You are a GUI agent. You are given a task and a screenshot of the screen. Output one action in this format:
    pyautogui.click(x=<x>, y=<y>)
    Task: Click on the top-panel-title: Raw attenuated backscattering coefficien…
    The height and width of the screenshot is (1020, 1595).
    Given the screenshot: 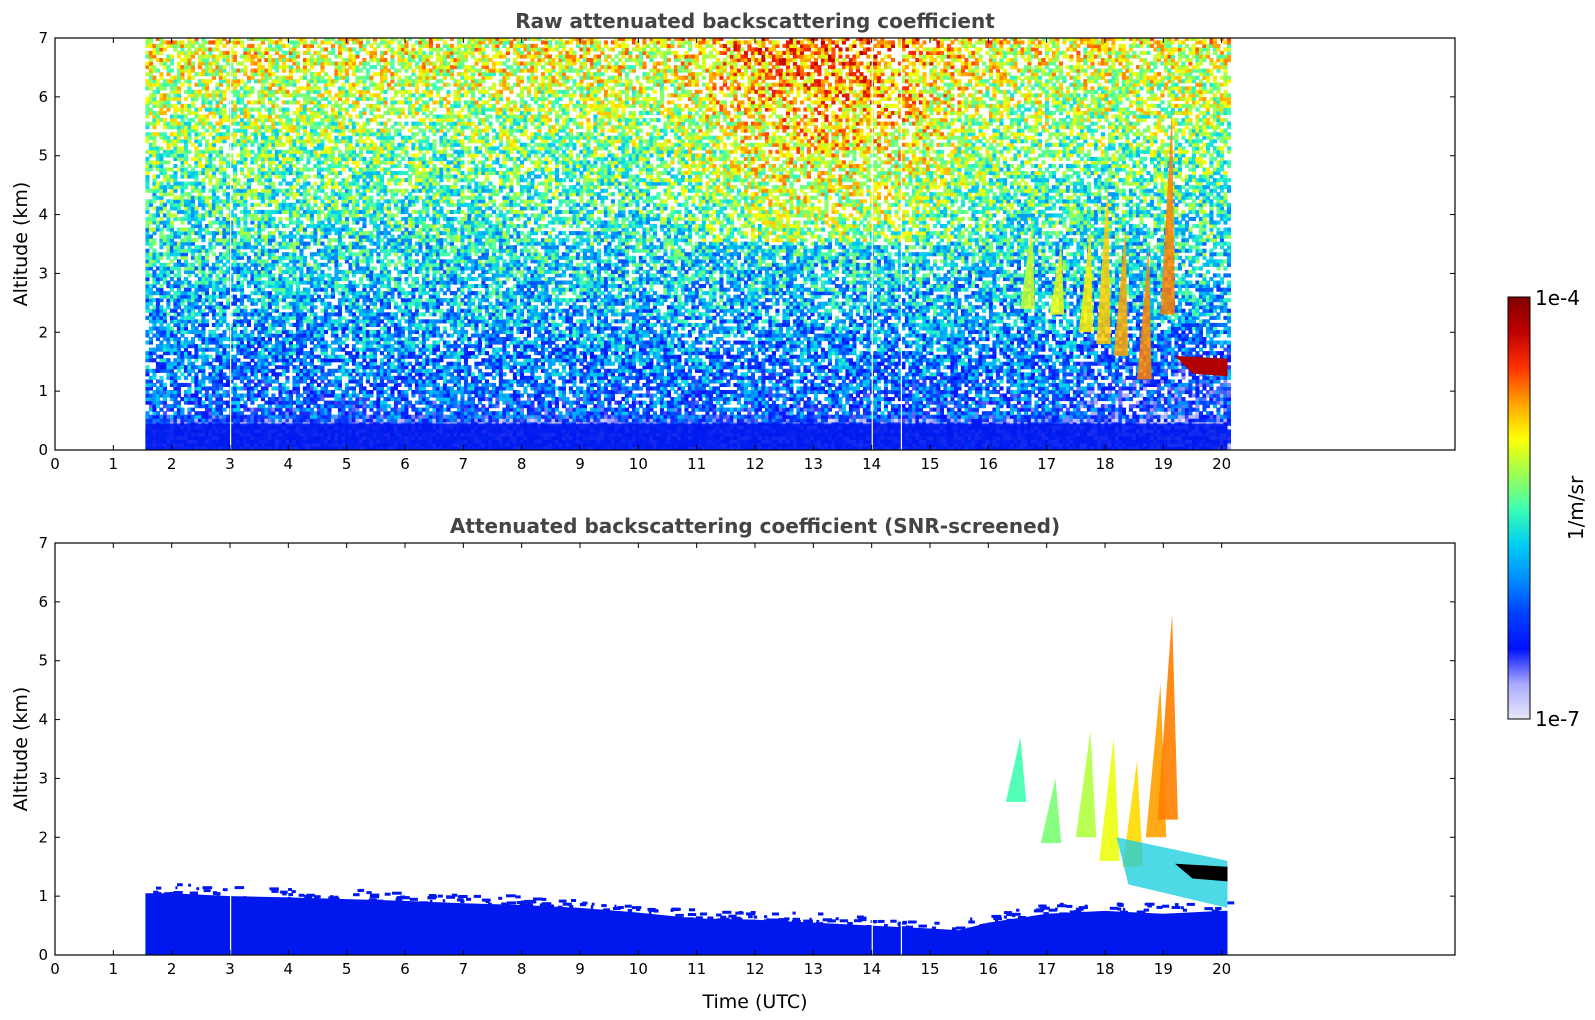 What is the action you would take?
    pyautogui.click(x=755, y=21)
    